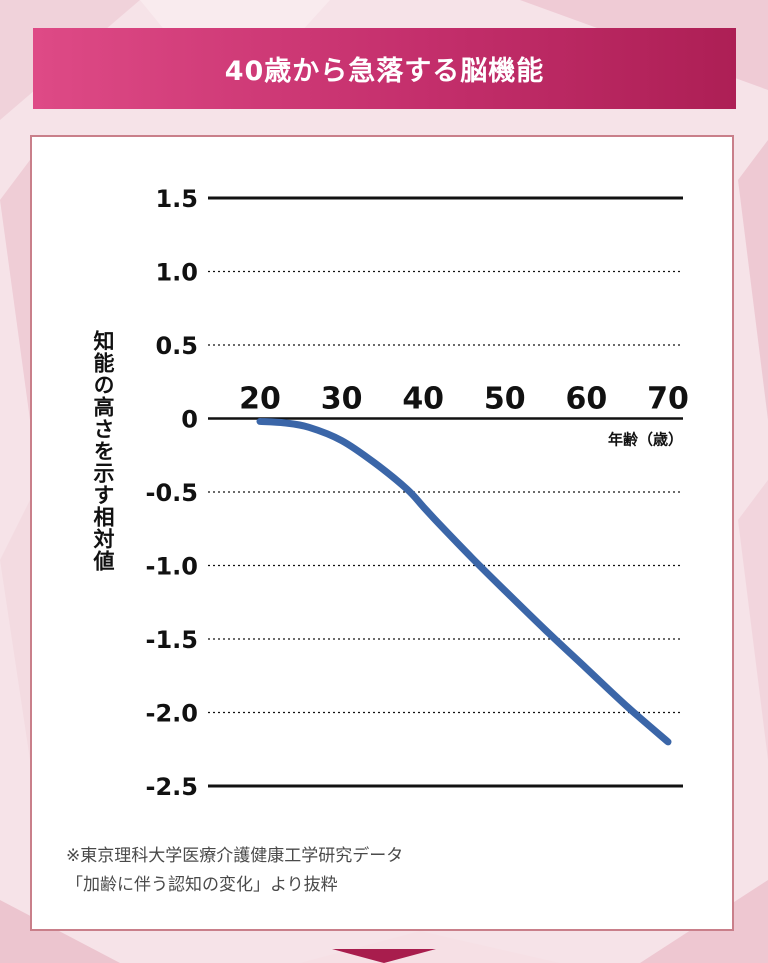  What do you see at coordinates (172, 714) in the screenshot?
I see `y-tick-label: -2.0` at bounding box center [172, 714].